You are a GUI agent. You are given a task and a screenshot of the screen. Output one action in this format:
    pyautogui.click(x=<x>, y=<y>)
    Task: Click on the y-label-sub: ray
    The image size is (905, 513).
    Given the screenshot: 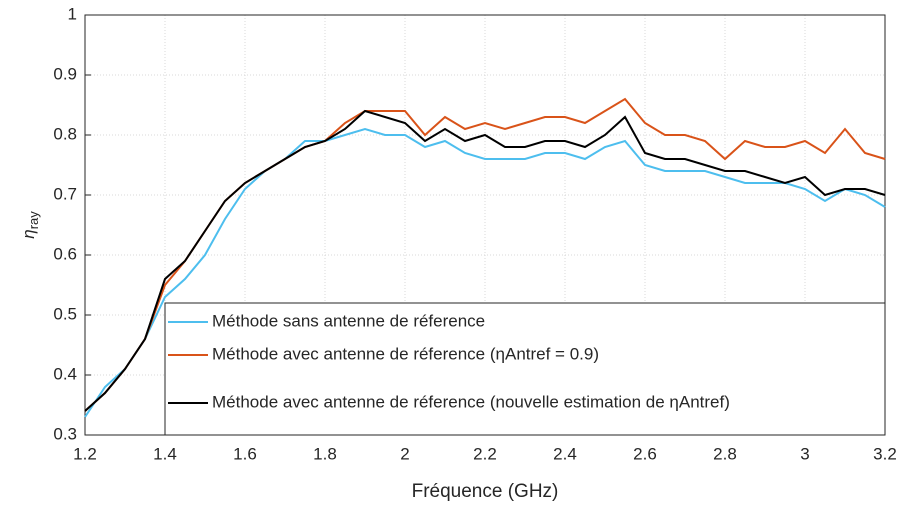 What is the action you would take?
    pyautogui.click(x=33, y=220)
    